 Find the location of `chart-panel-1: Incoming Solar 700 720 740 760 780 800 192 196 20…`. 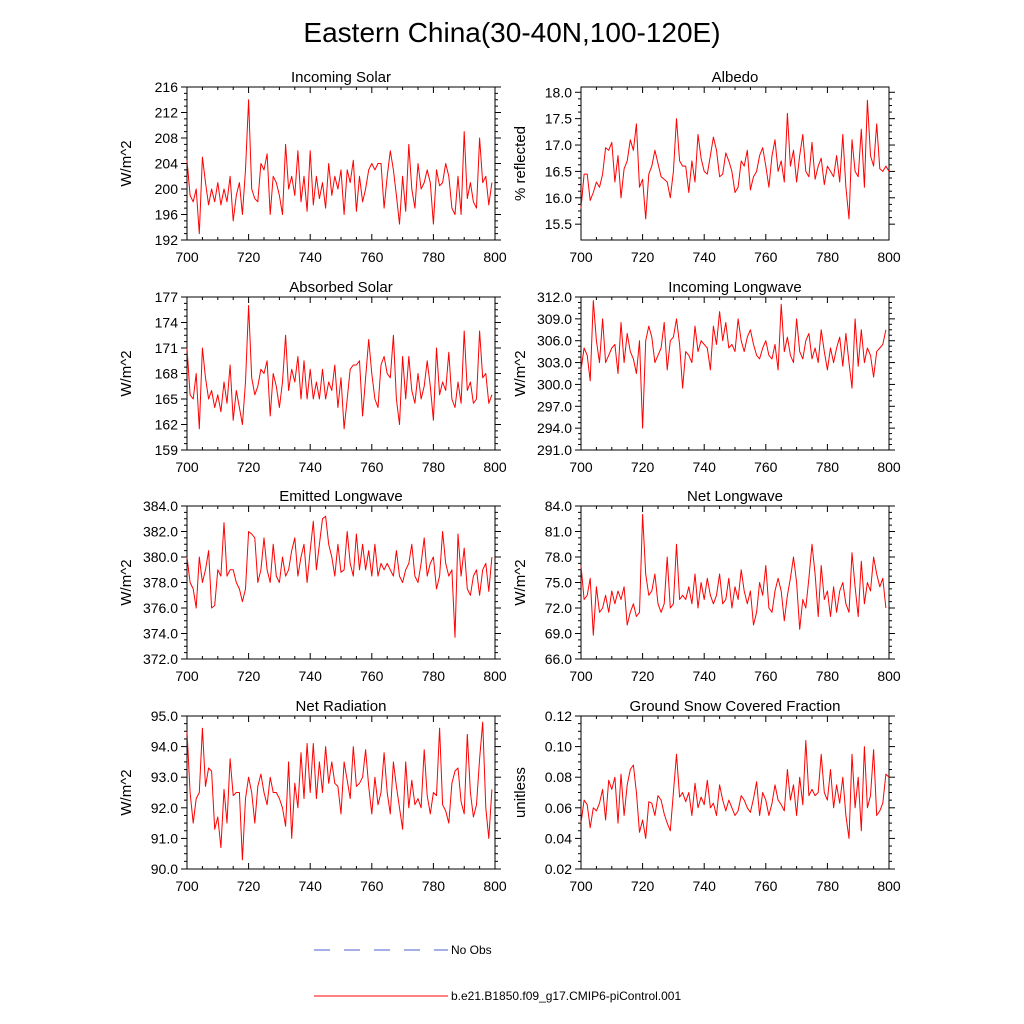

chart-panel-1: Incoming Solar 700 720 740 760 780 800 192 196 20… is located at coordinates (312, 167).